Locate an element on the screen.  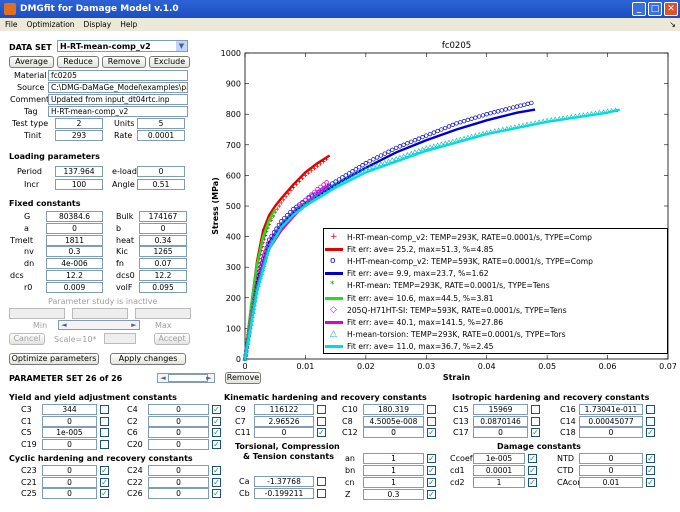
fixed-field: 4e-006 is located at coordinates (74, 263).